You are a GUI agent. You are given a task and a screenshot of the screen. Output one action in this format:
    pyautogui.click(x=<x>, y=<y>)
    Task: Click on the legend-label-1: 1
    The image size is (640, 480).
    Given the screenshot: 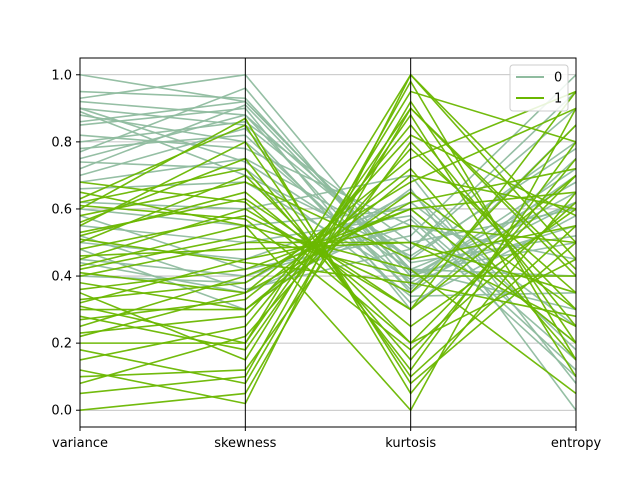 What is the action you would take?
    pyautogui.click(x=558, y=99)
    